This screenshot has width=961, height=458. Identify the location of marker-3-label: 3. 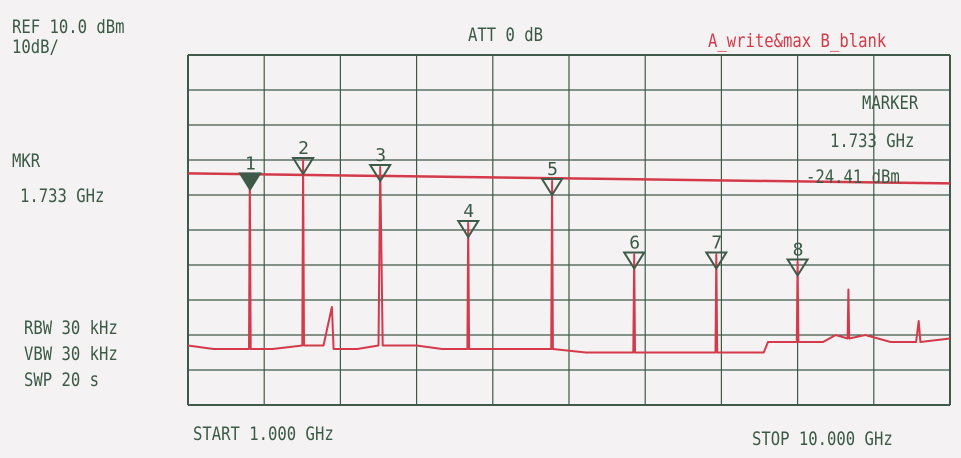
(380, 155).